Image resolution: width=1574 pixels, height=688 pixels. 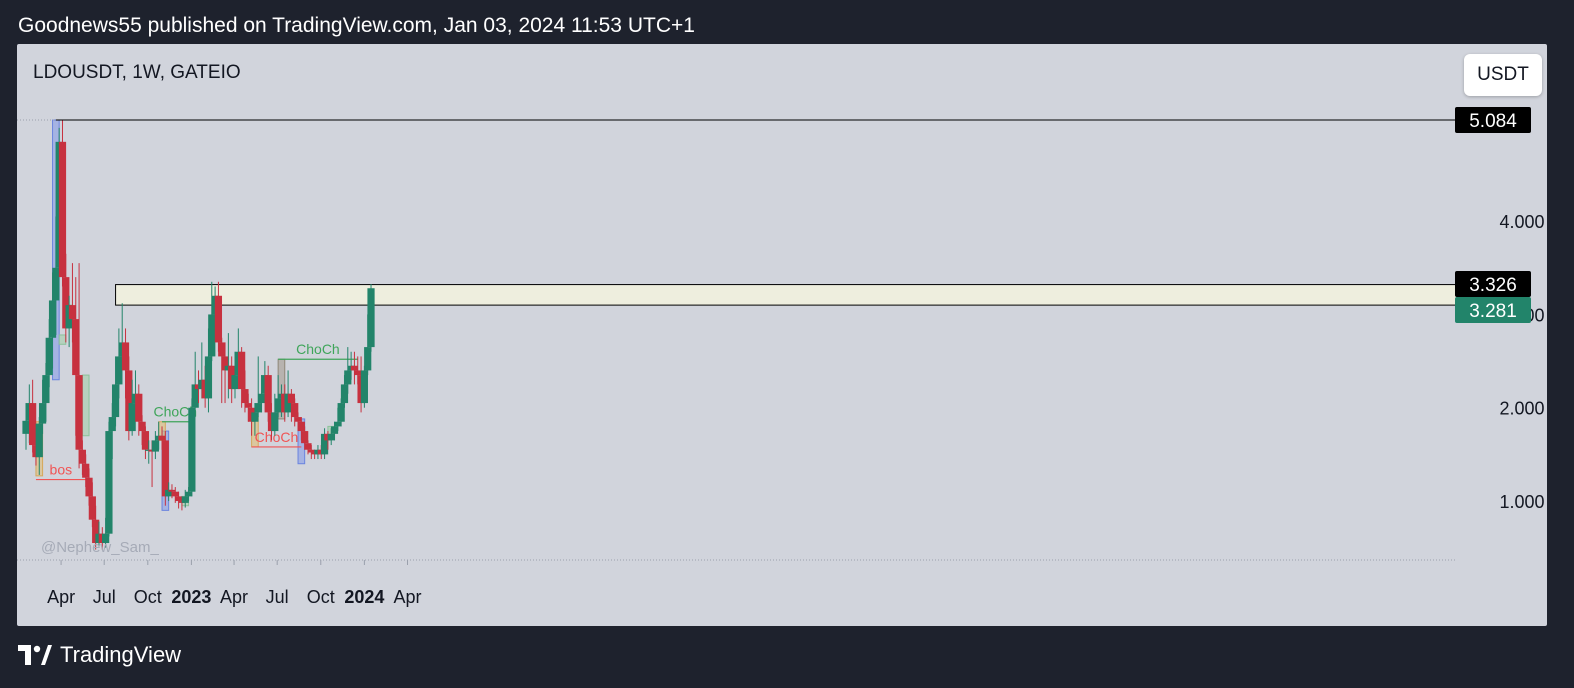 I want to click on y-tick-label: 4.000, so click(x=1521, y=222).